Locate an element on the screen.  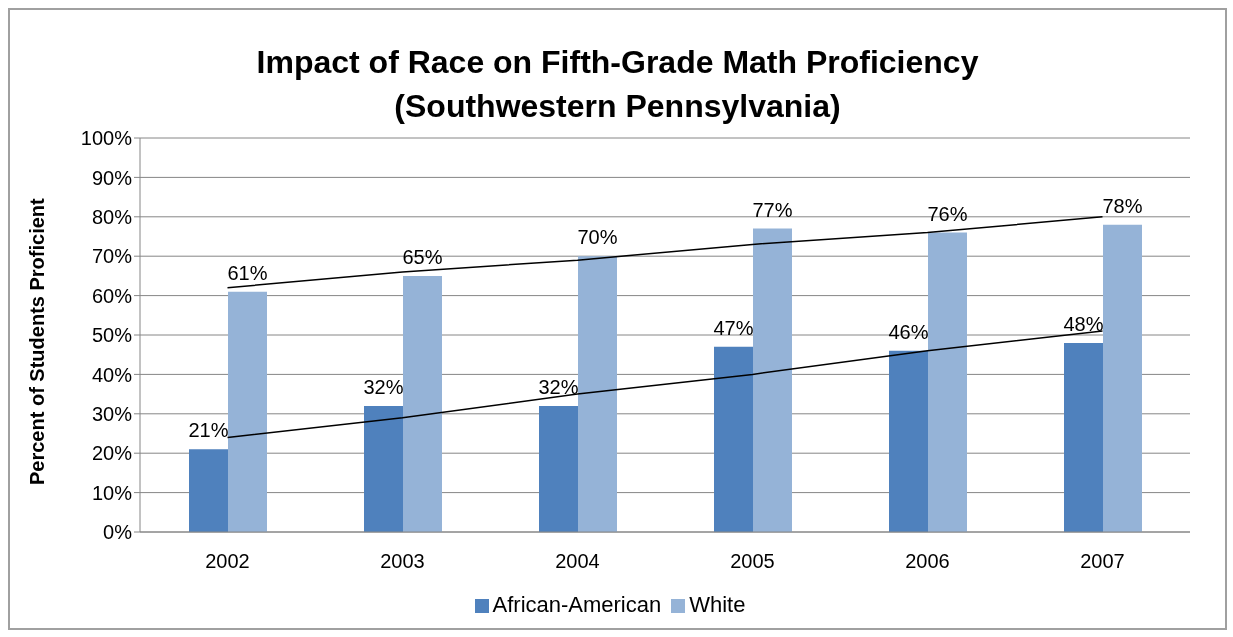
y-tick-label: 60% is located at coordinates (112, 295).